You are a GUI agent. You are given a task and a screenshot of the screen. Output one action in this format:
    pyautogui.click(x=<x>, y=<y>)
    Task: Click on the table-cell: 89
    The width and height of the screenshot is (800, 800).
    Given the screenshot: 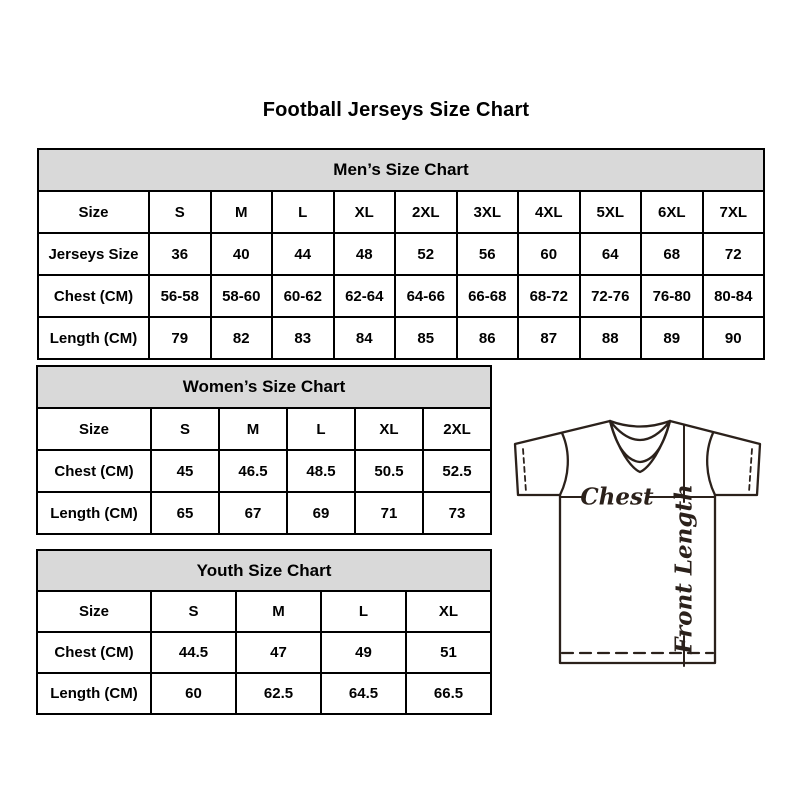 What is the action you would take?
    pyautogui.click(x=672, y=338)
    